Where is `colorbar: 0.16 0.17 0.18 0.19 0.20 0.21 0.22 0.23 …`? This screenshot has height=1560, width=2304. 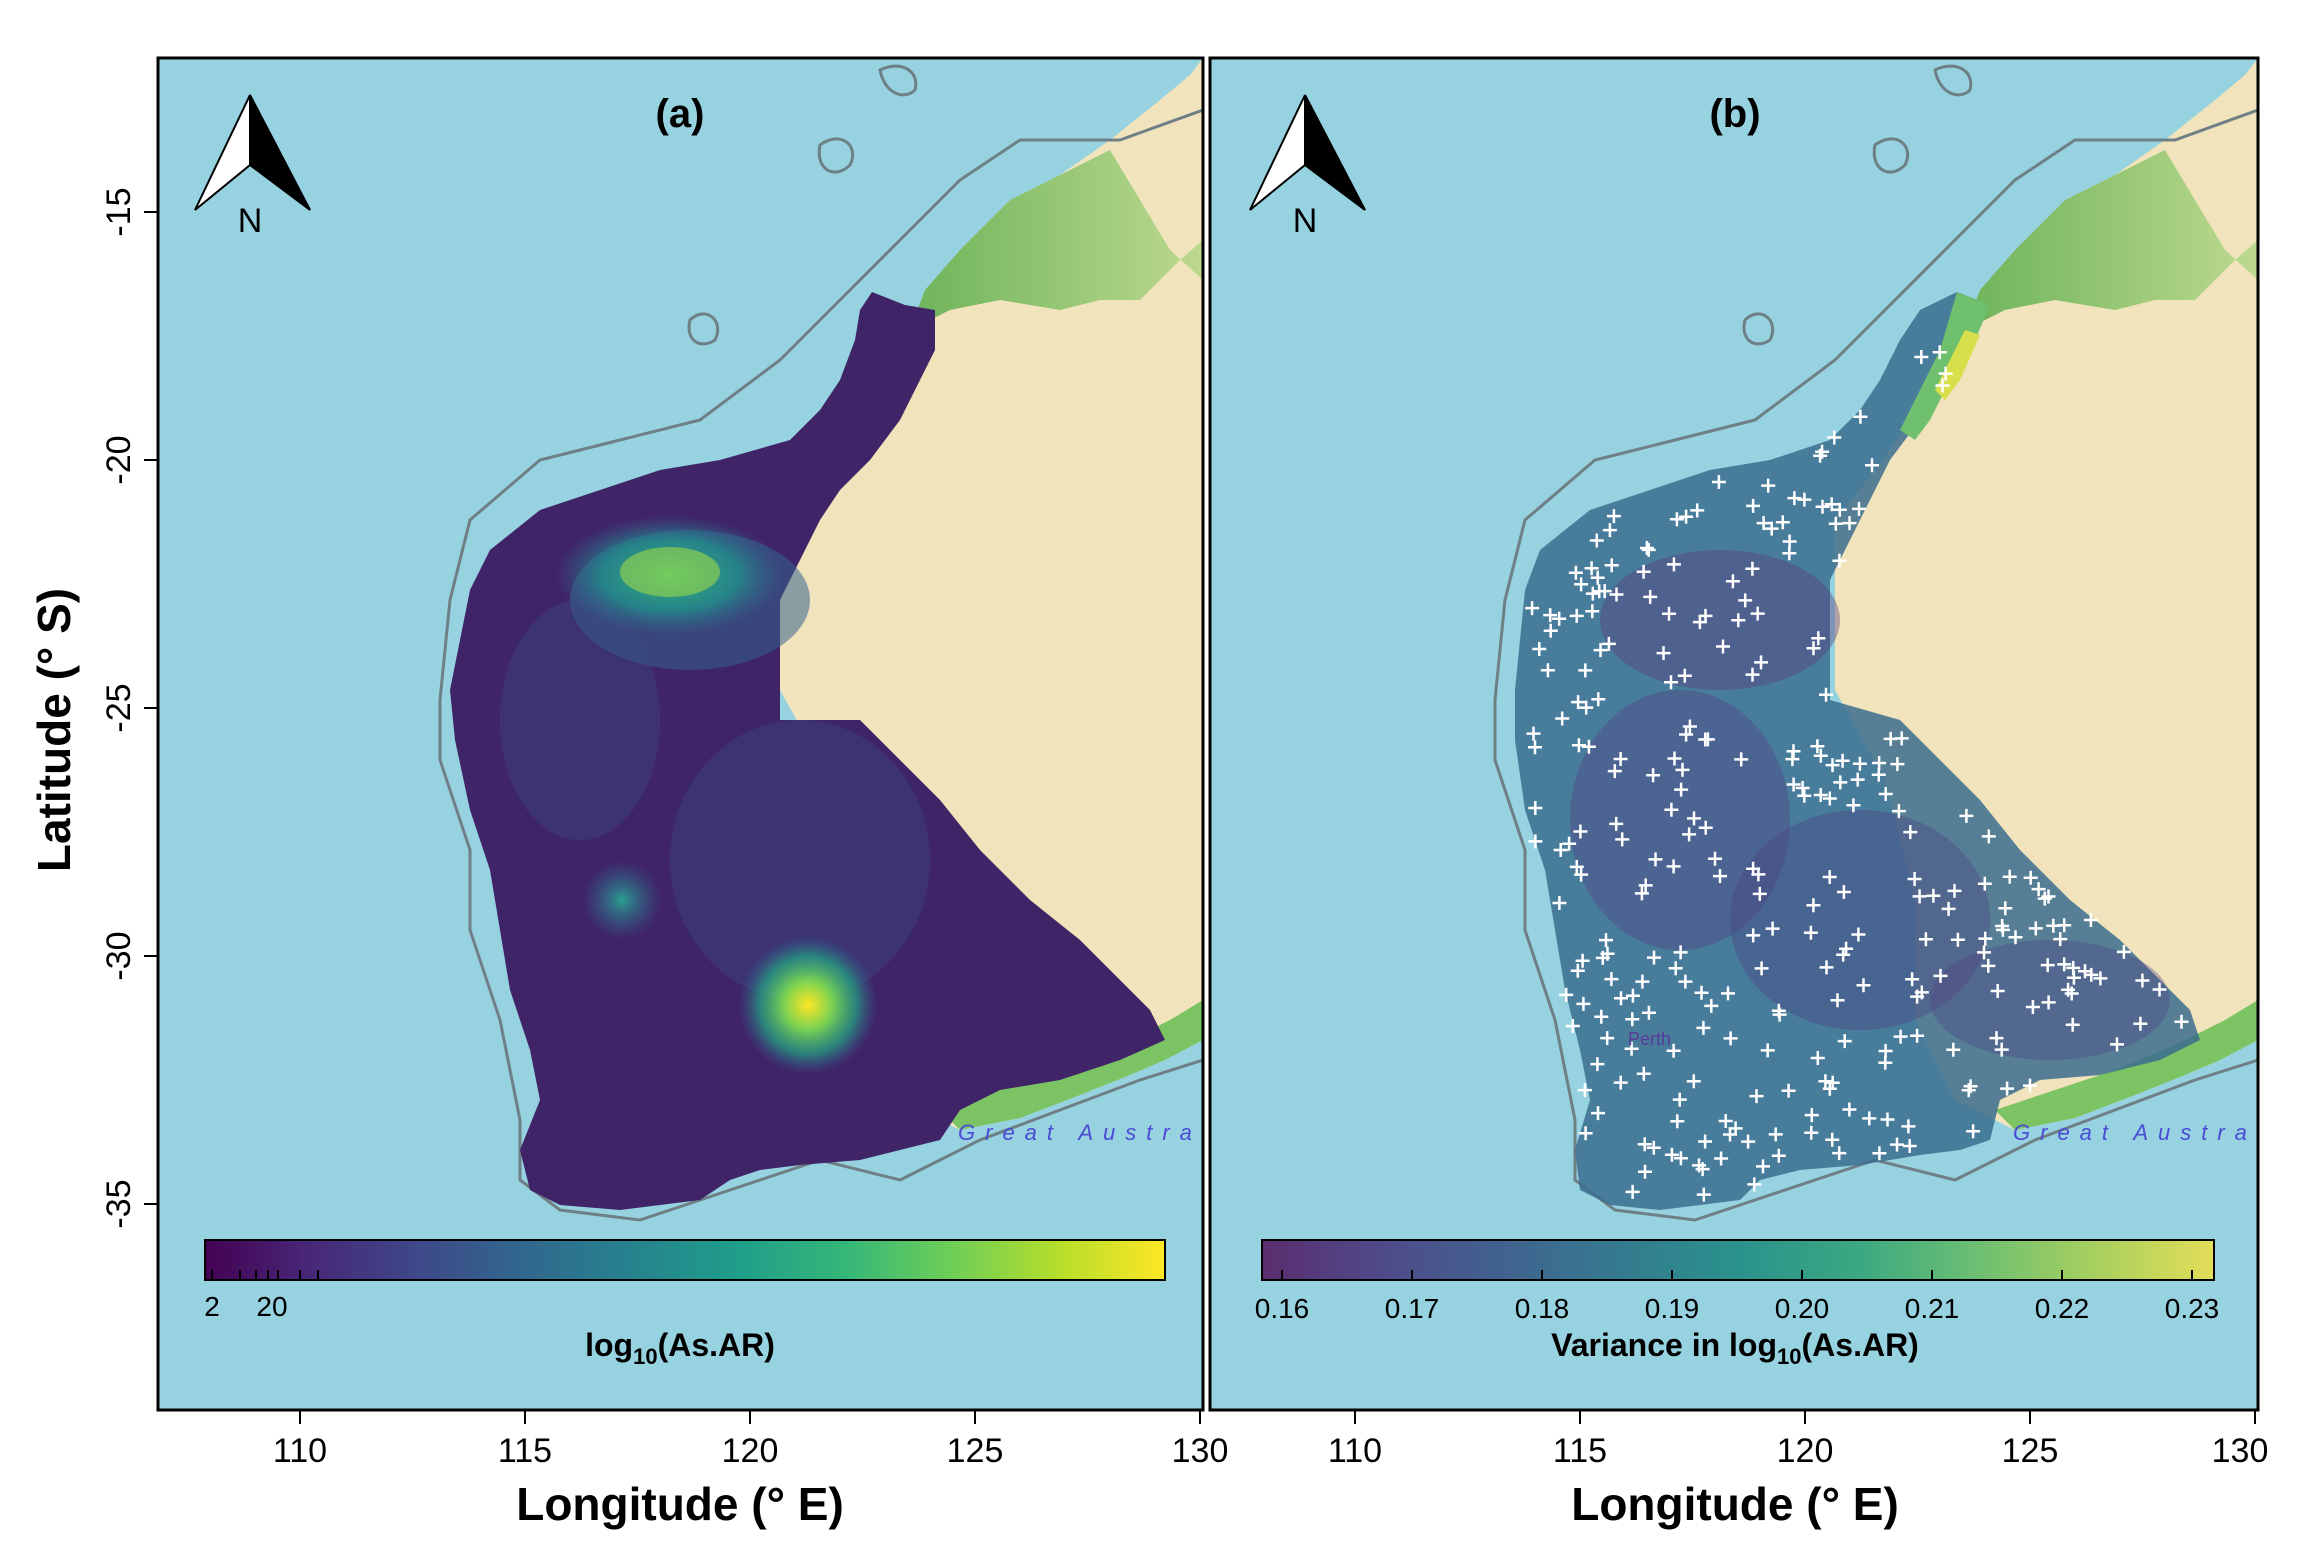 colorbar: 0.16 0.17 0.18 0.19 0.20 0.21 0.22 0.23 … is located at coordinates (1737, 1304).